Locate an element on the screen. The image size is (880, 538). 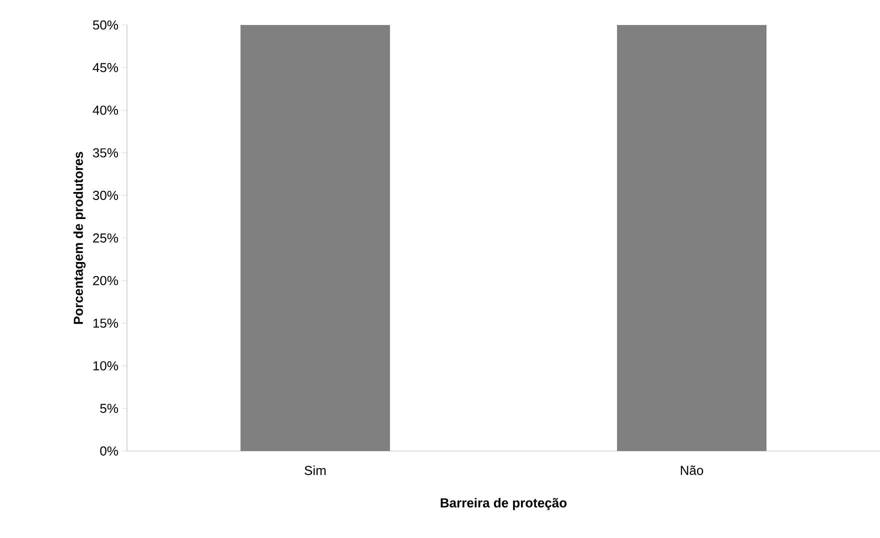
y-tick-label: 10% is located at coordinates (105, 365).